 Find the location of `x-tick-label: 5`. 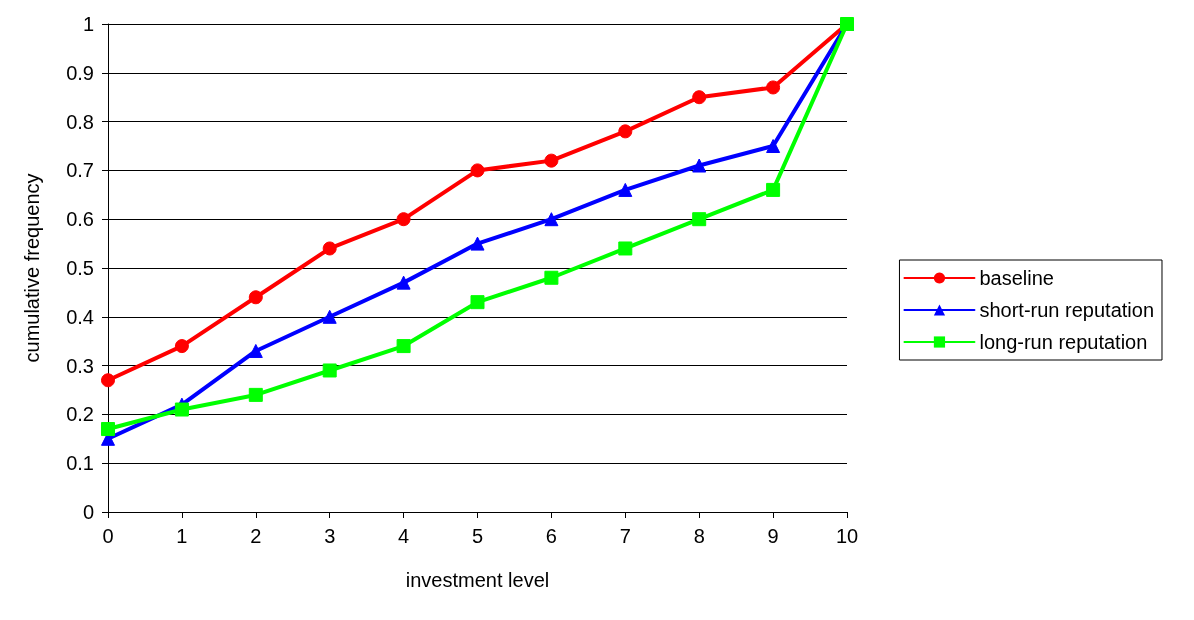

x-tick-label: 5 is located at coordinates (477, 536).